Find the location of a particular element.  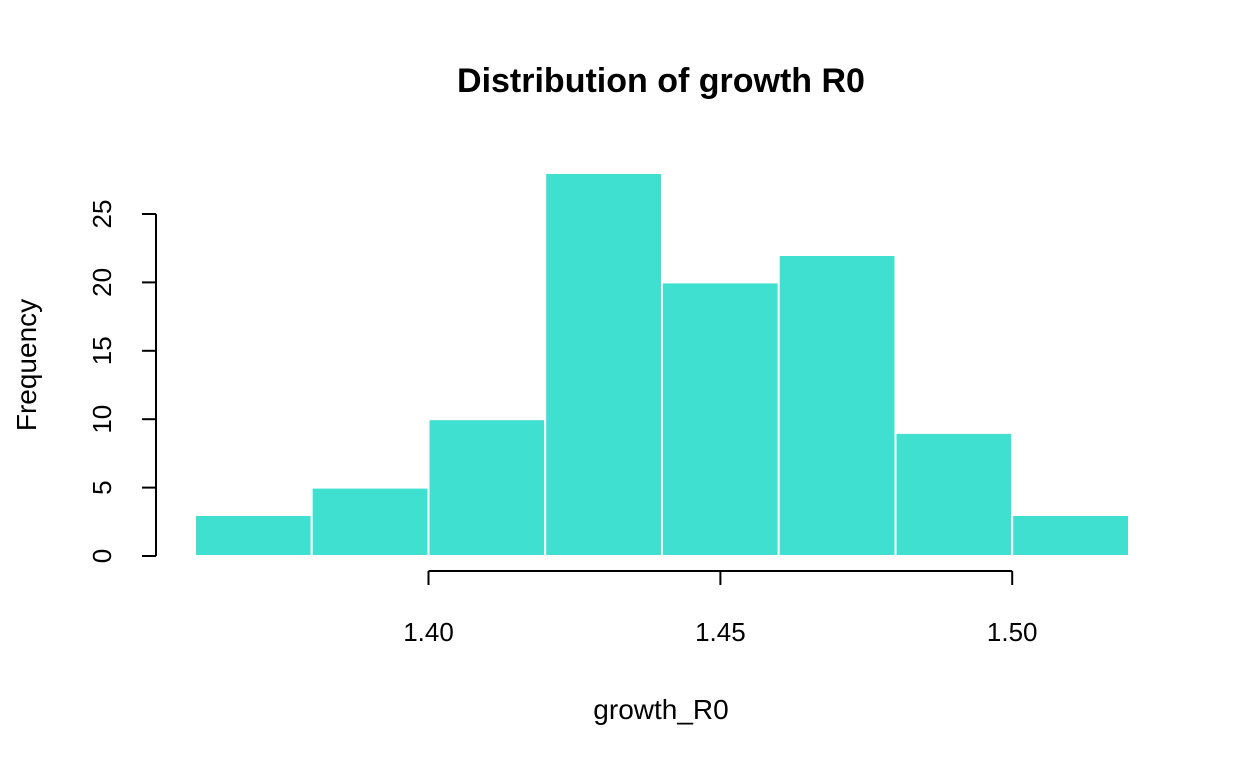

x-tick-label: 1.40 is located at coordinates (428, 632).